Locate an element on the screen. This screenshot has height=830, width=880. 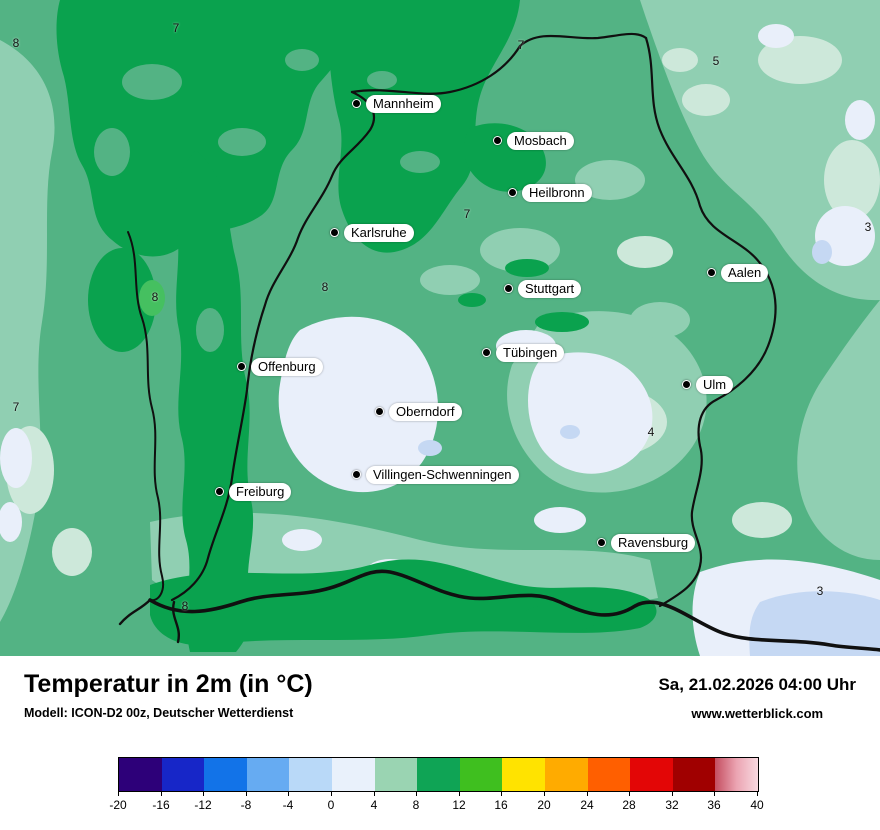
colorbar-tick-label: -4 is located at coordinates (288, 805).